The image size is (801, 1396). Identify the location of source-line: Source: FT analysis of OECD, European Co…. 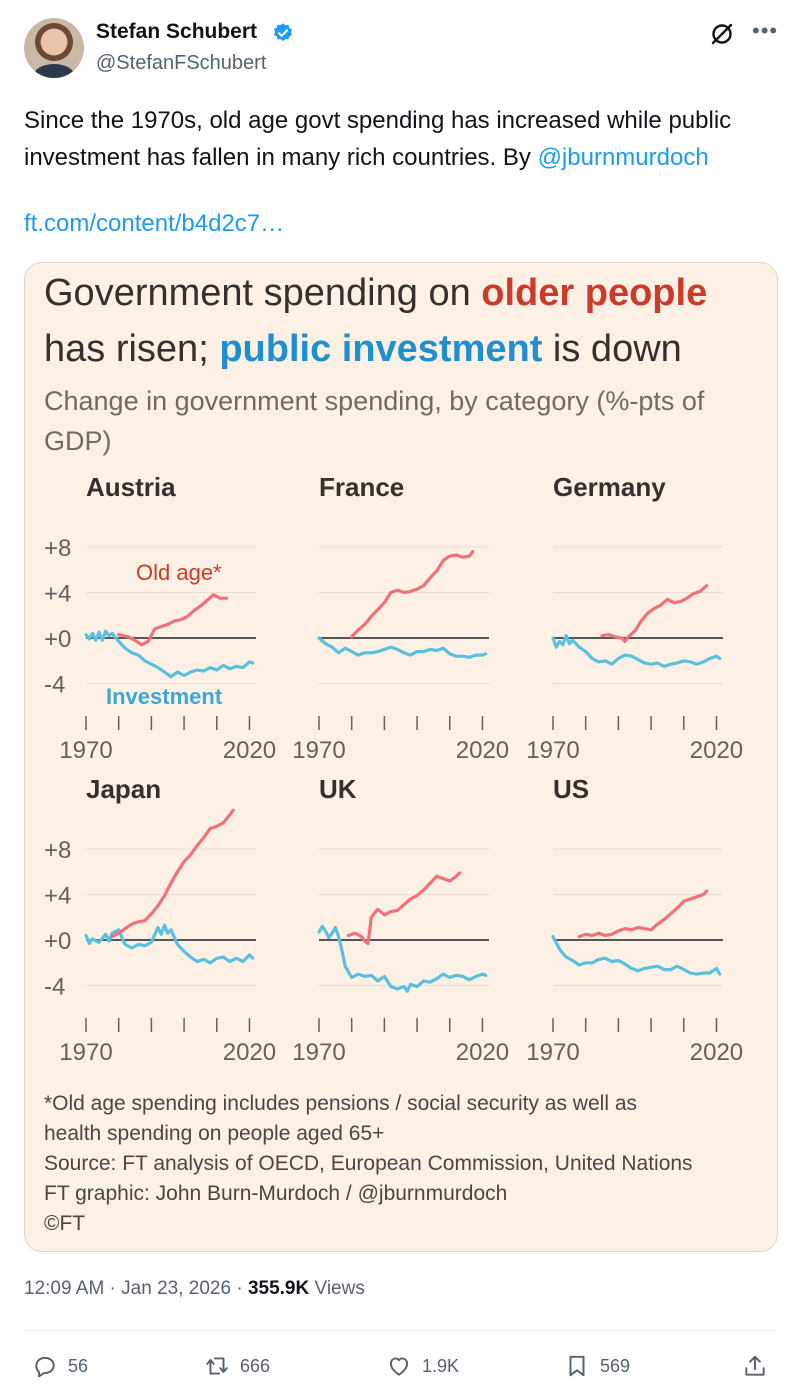
(368, 1163).